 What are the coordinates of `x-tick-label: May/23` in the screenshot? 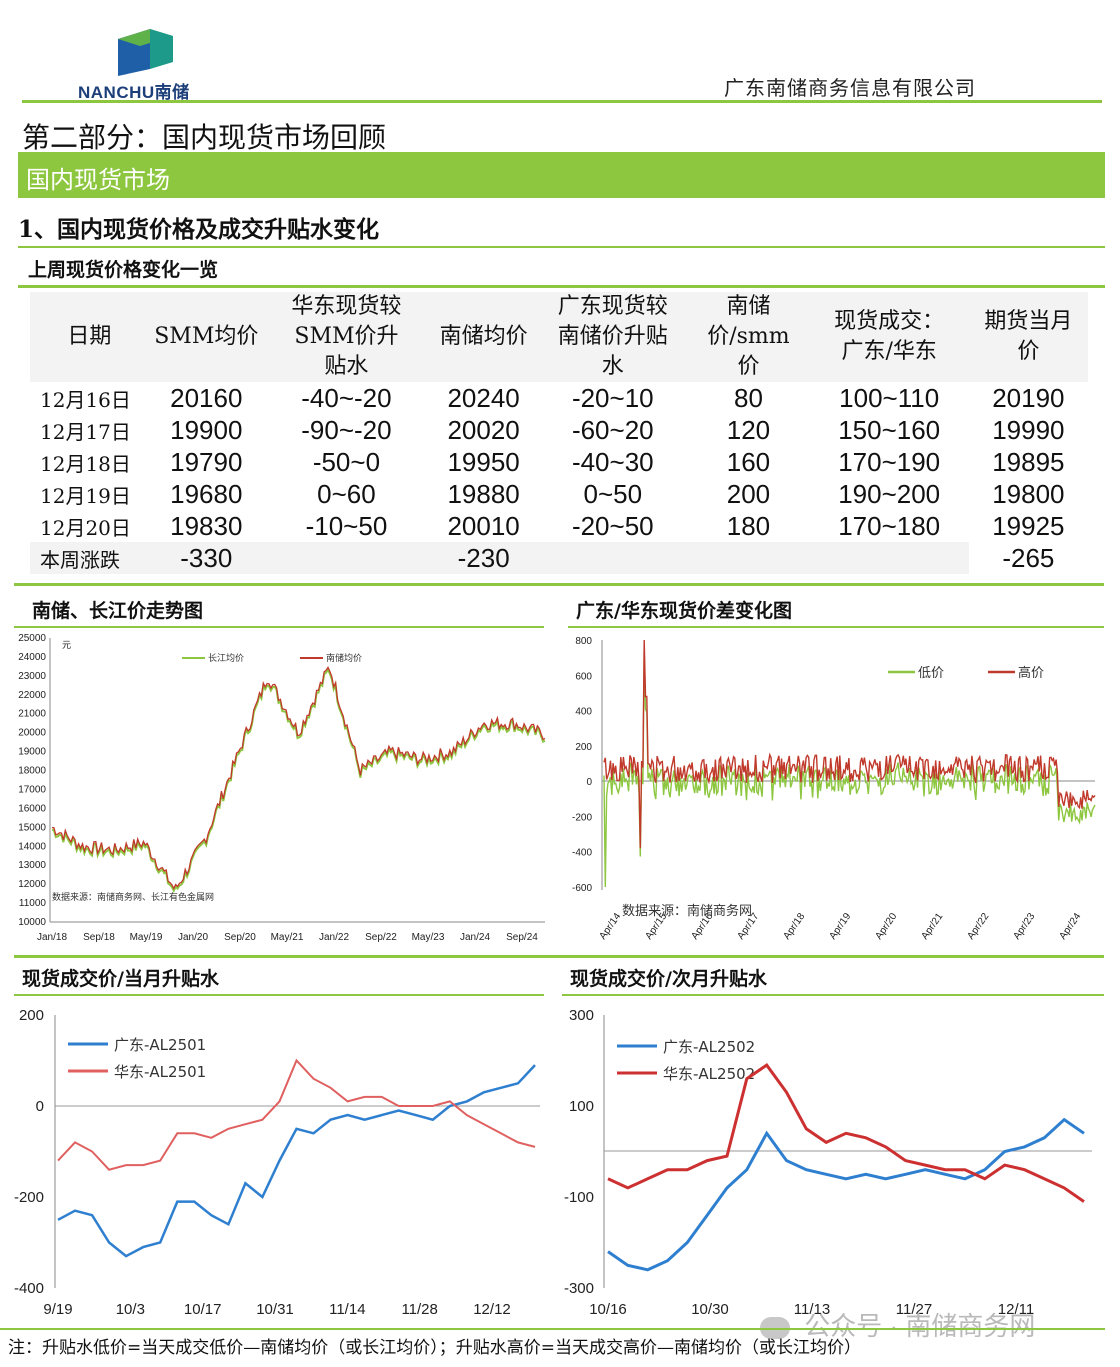 It's located at (428, 937).